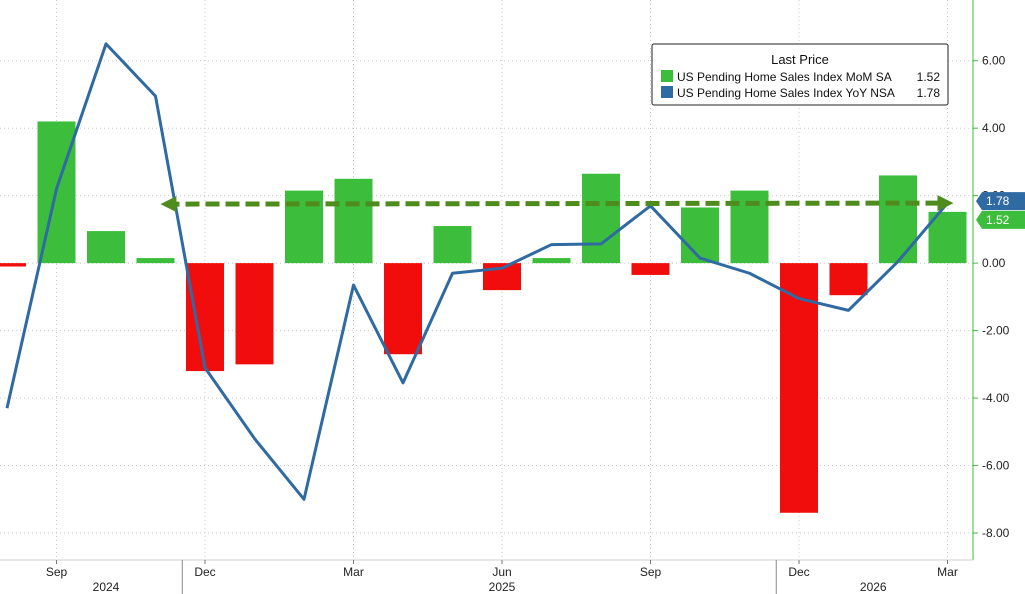 Image resolution: width=1025 pixels, height=594 pixels. I want to click on y-tick-label: -8.00, so click(996, 533).